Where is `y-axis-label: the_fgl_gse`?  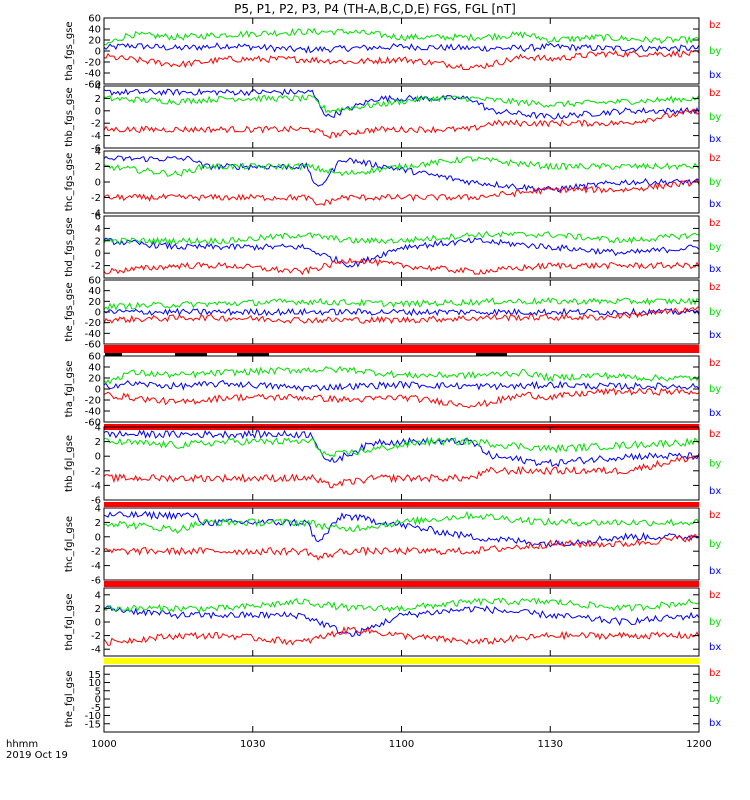 y-axis-label: the_fgl_gse is located at coordinates (69, 699).